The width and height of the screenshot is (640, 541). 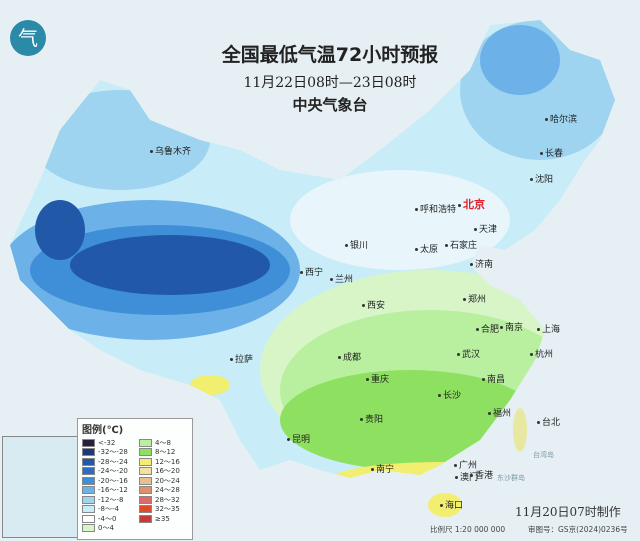 I want to click on cma-logo-icon: 气, so click(x=28, y=38).